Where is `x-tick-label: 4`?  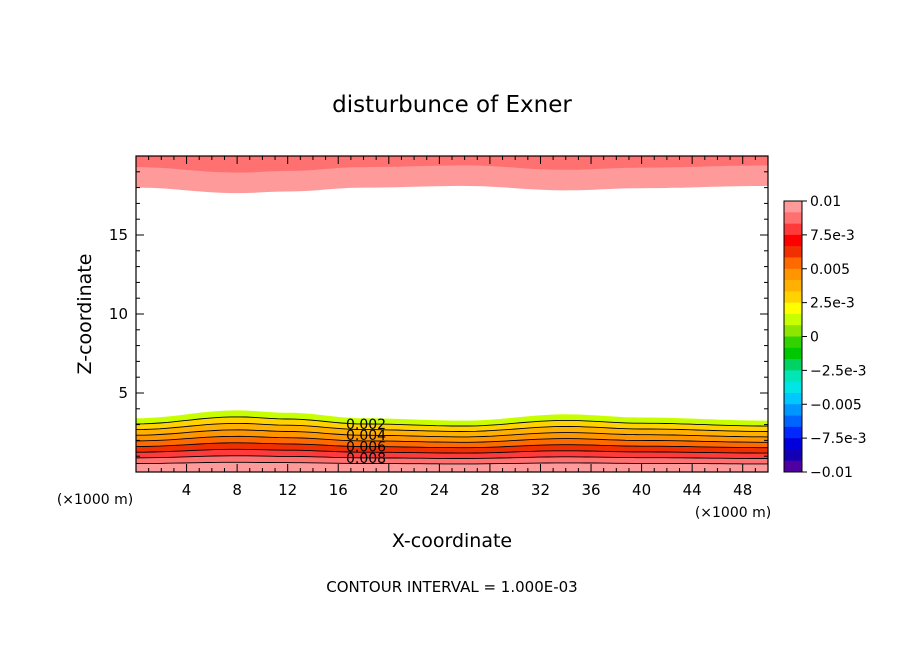
x-tick-label: 4 is located at coordinates (187, 490).